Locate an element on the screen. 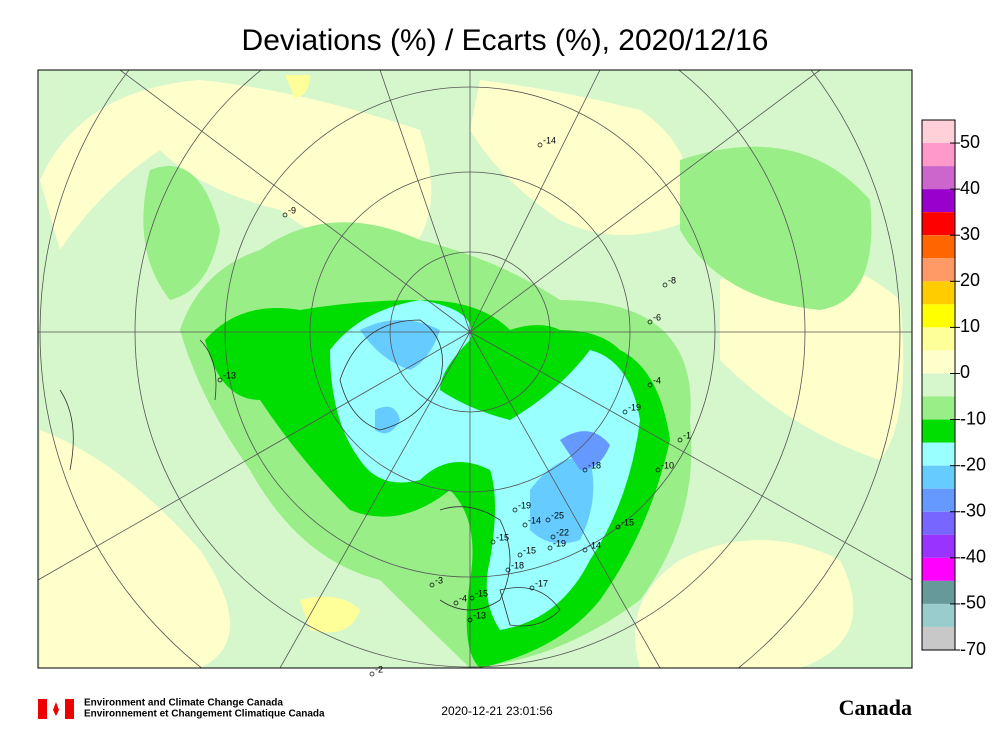 The width and height of the screenshot is (1000, 731). colorbar-label: -40 is located at coordinates (973, 557).